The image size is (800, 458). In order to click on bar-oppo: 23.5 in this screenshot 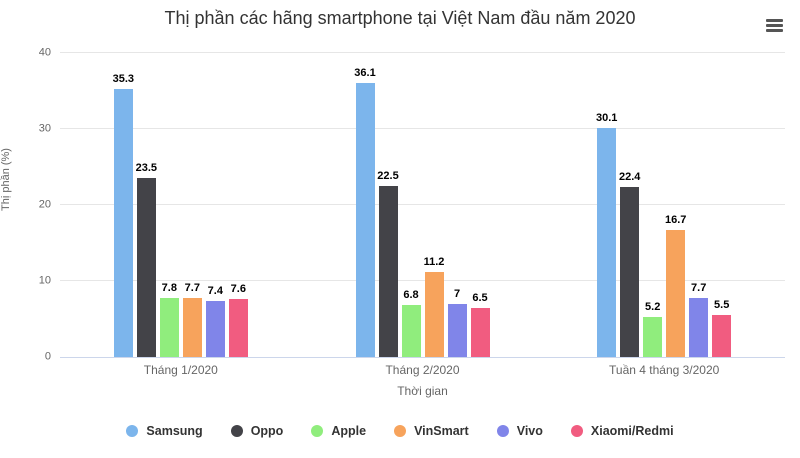, I will do `click(146, 259)`.